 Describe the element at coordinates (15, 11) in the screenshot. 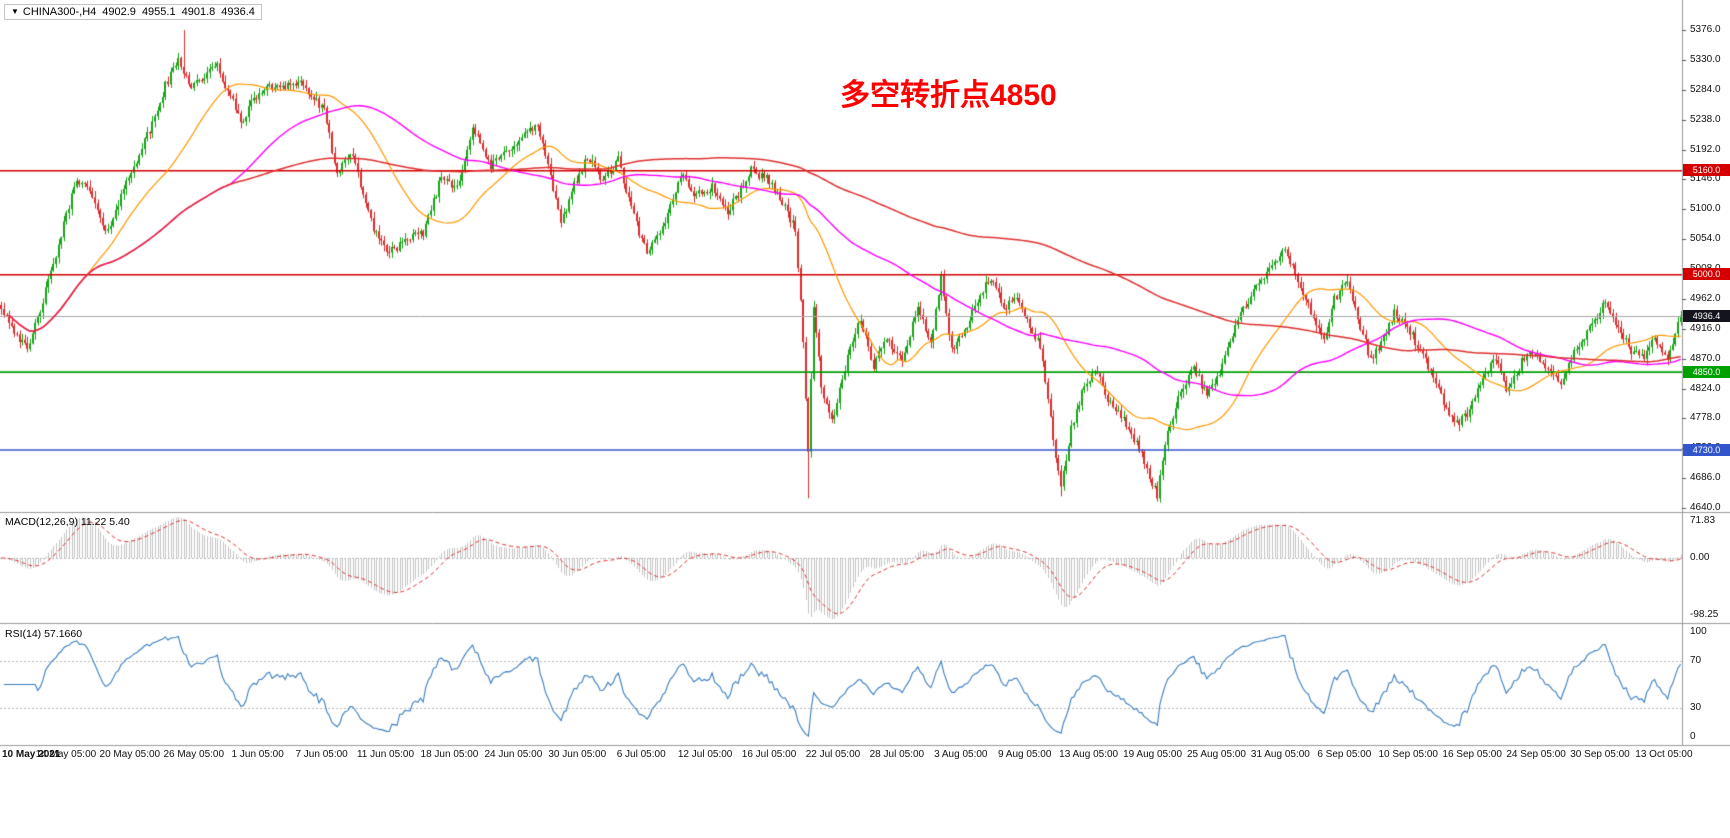

I see `dropdown-triangle-icon: ▼` at that location.